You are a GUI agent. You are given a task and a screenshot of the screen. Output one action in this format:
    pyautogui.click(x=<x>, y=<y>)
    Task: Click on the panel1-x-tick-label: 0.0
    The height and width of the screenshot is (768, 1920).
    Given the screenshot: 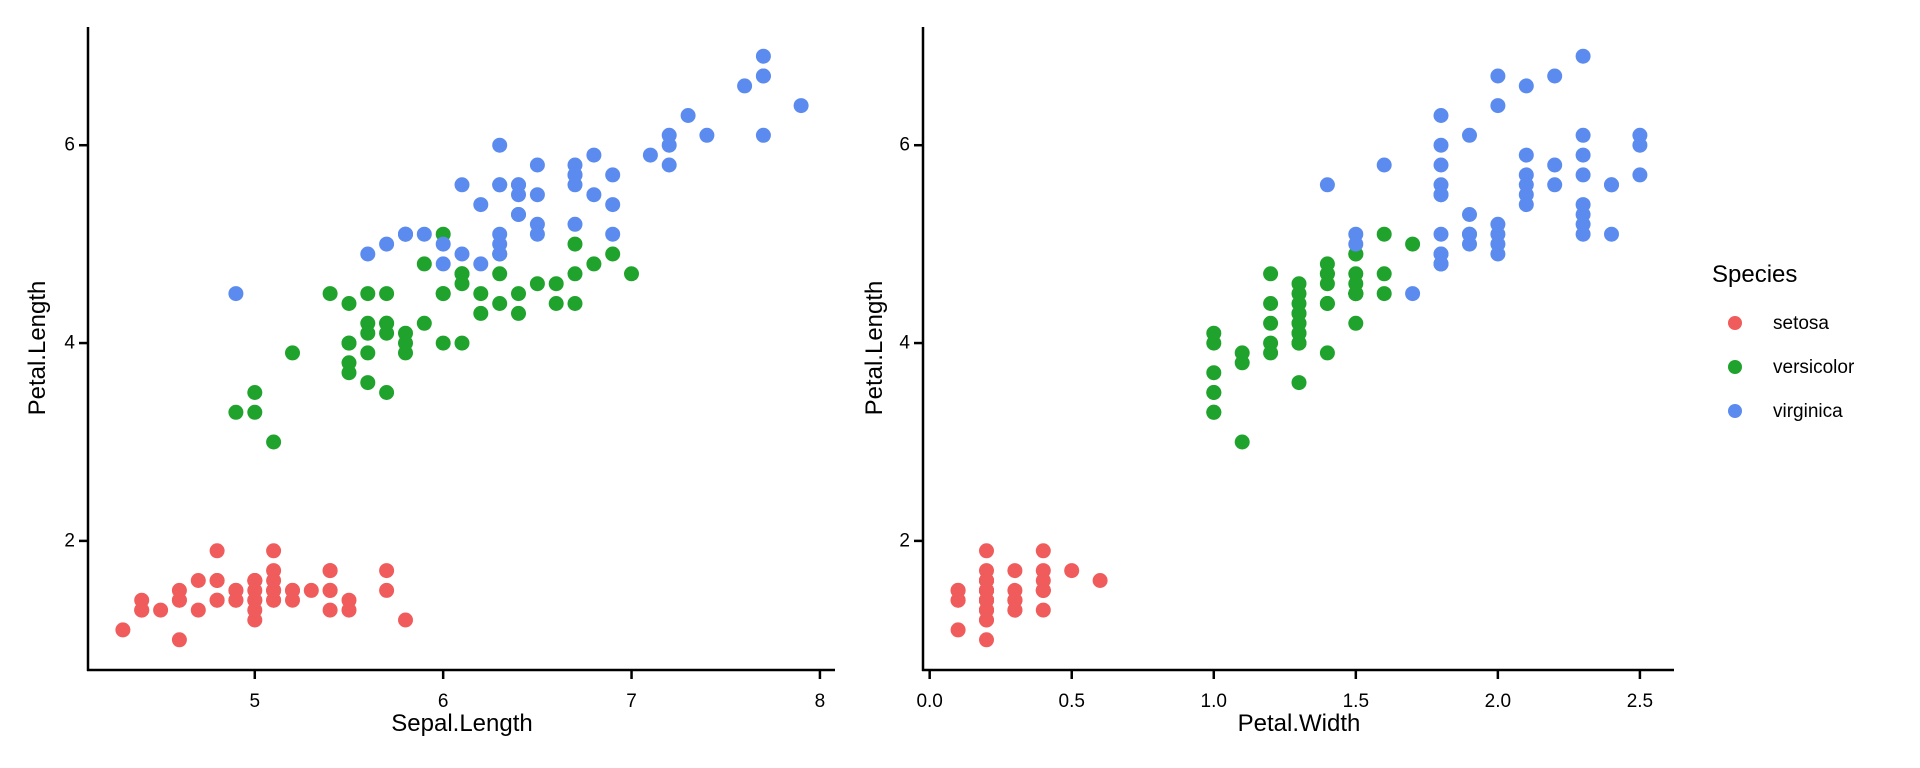 What is the action you would take?
    pyautogui.click(x=929, y=701)
    